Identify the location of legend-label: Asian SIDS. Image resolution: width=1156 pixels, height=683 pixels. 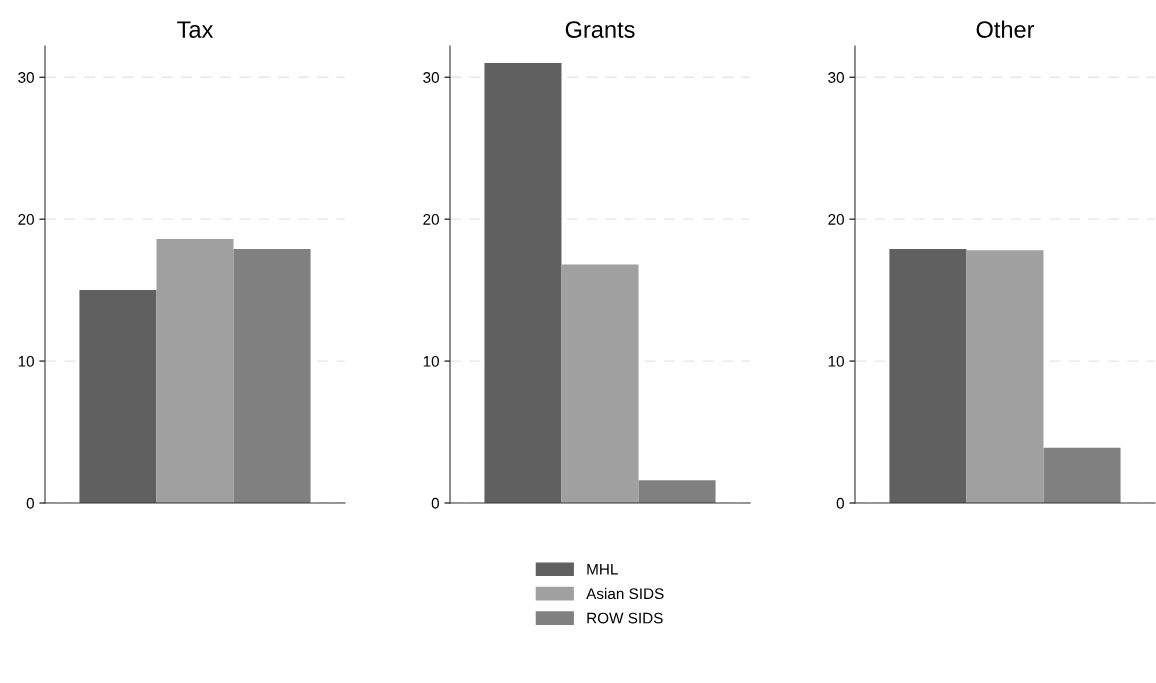
(625, 593).